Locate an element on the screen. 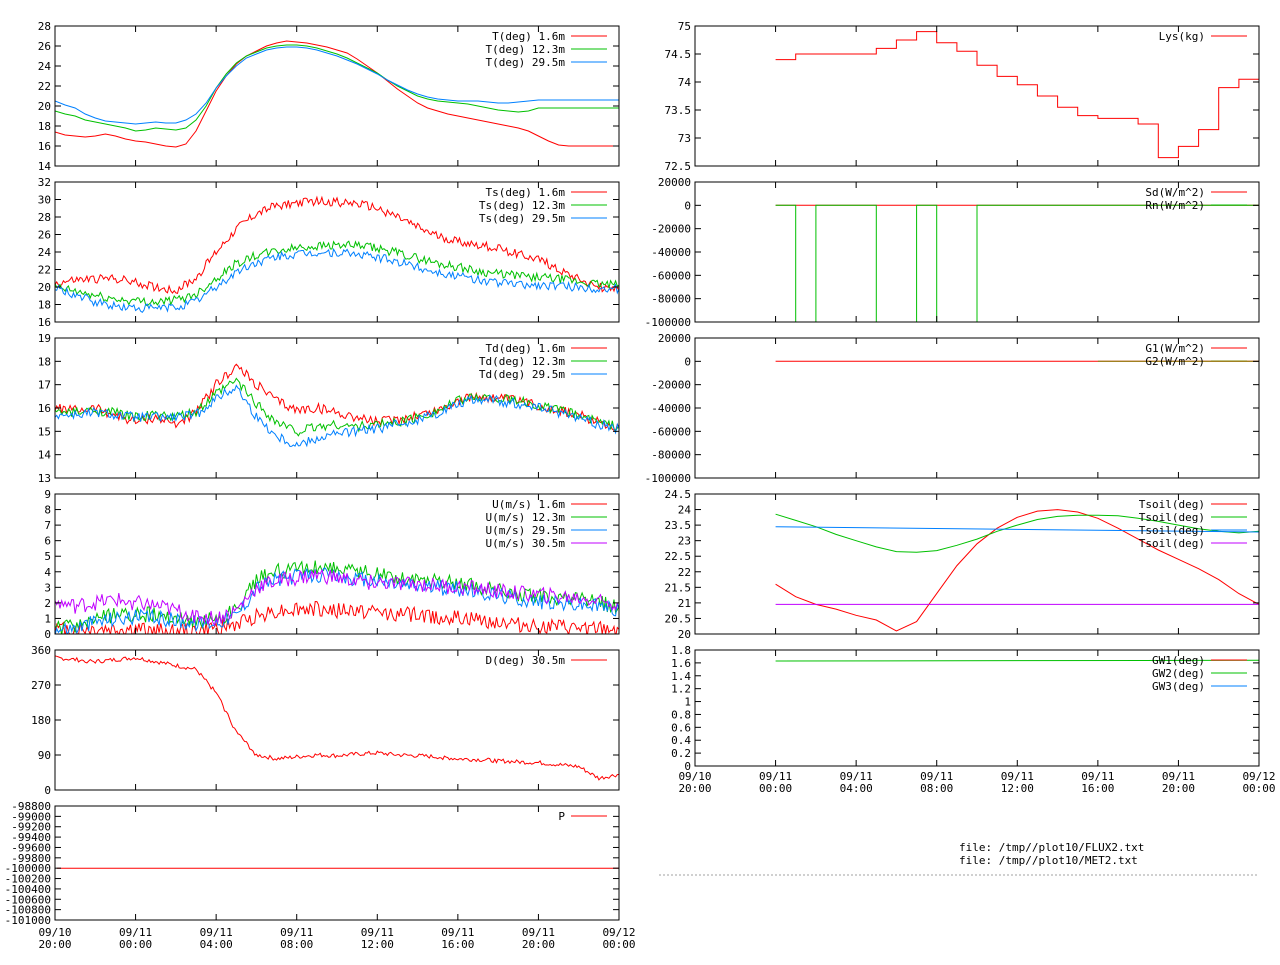 The width and height of the screenshot is (1280, 965). y-tick-label: 24.5 is located at coordinates (678, 494).